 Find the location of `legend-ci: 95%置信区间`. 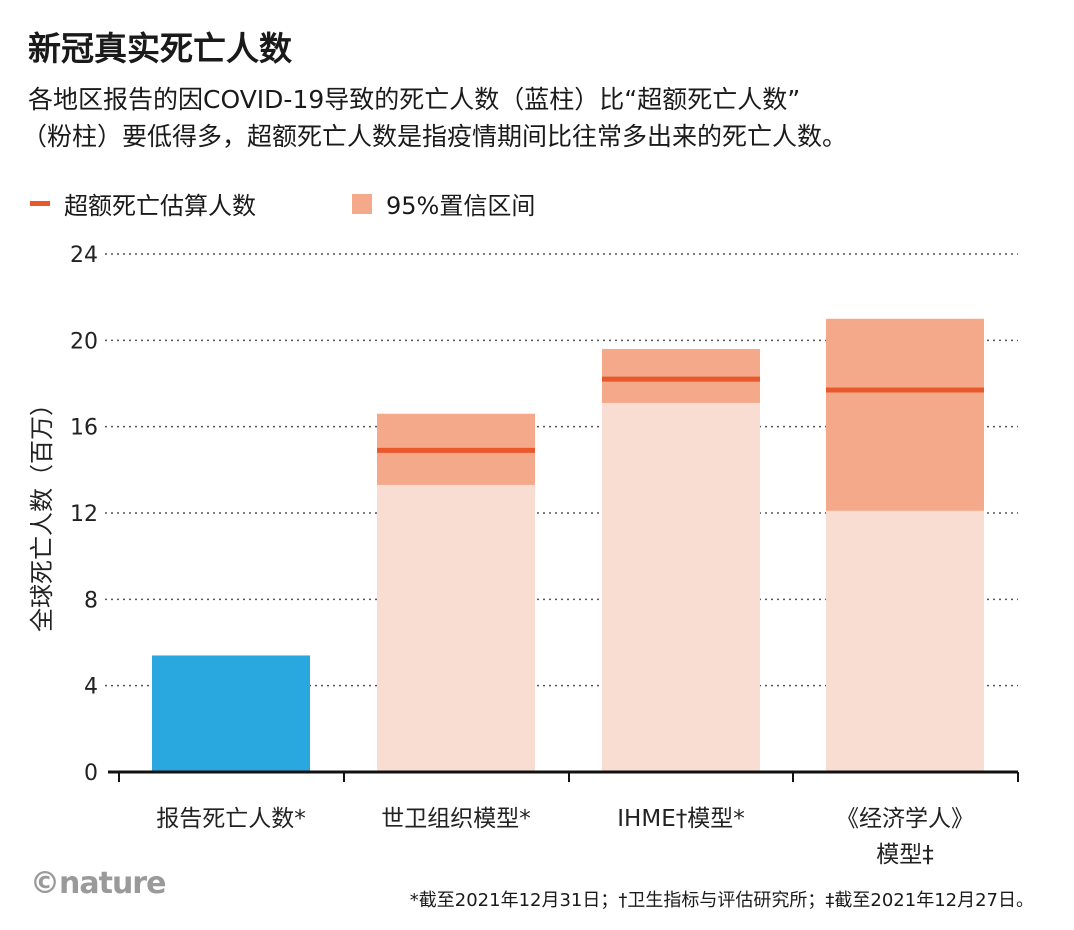

legend-ci: 95%置信区间 is located at coordinates (443, 203).